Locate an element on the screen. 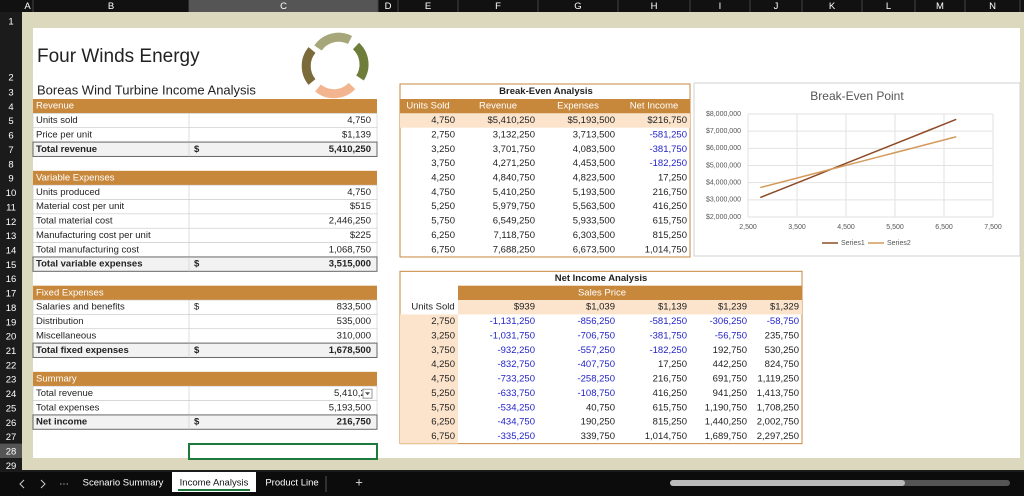 Image resolution: width=1024 pixels, height=496 pixels. table-cell: -557,250 is located at coordinates (596, 350).